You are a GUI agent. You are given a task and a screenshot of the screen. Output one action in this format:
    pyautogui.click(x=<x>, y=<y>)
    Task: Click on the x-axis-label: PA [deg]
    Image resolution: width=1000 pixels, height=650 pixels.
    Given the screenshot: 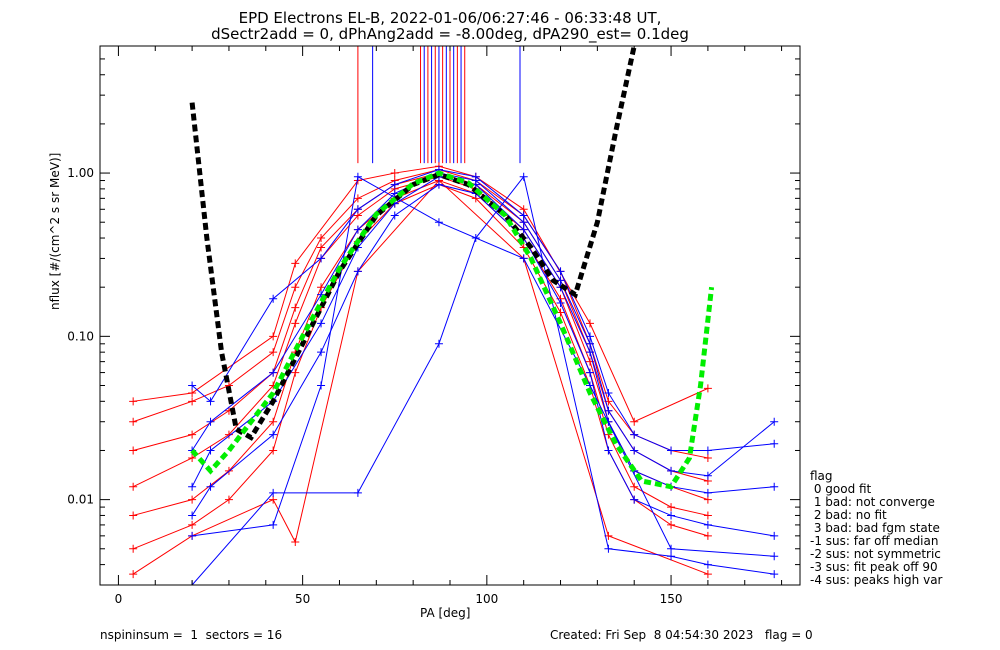 What is the action you would take?
    pyautogui.click(x=445, y=613)
    